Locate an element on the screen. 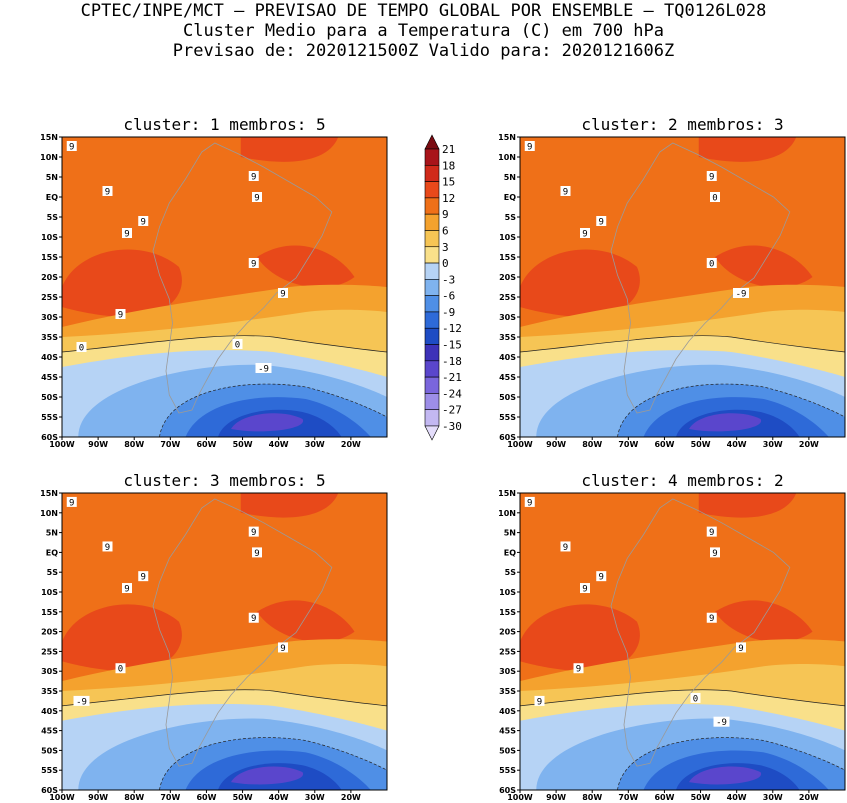 This screenshot has width=847, height=803. colorbar-label: -18 is located at coordinates (452, 361).